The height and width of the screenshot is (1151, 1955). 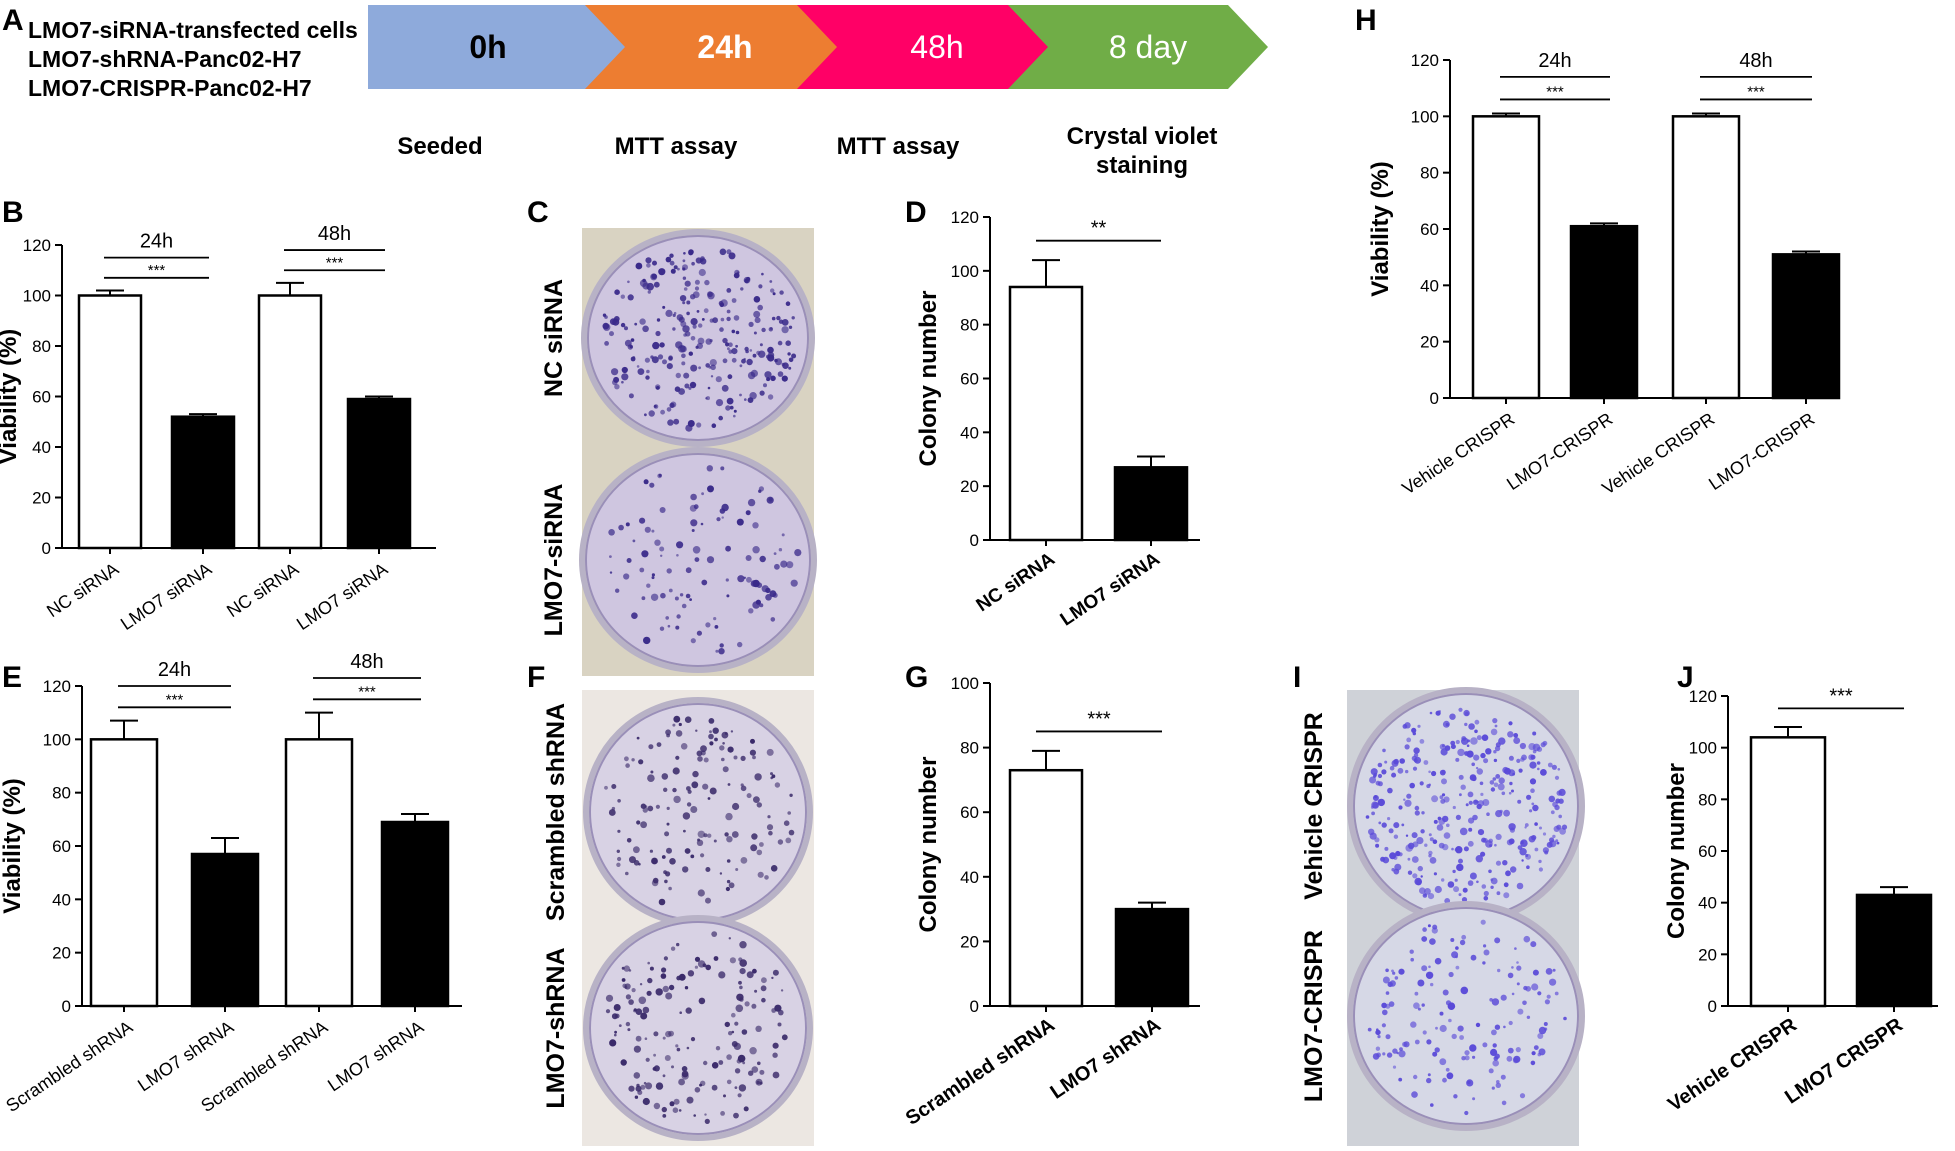 What do you see at coordinates (13, 212) in the screenshot?
I see `panel-letter-b: B` at bounding box center [13, 212].